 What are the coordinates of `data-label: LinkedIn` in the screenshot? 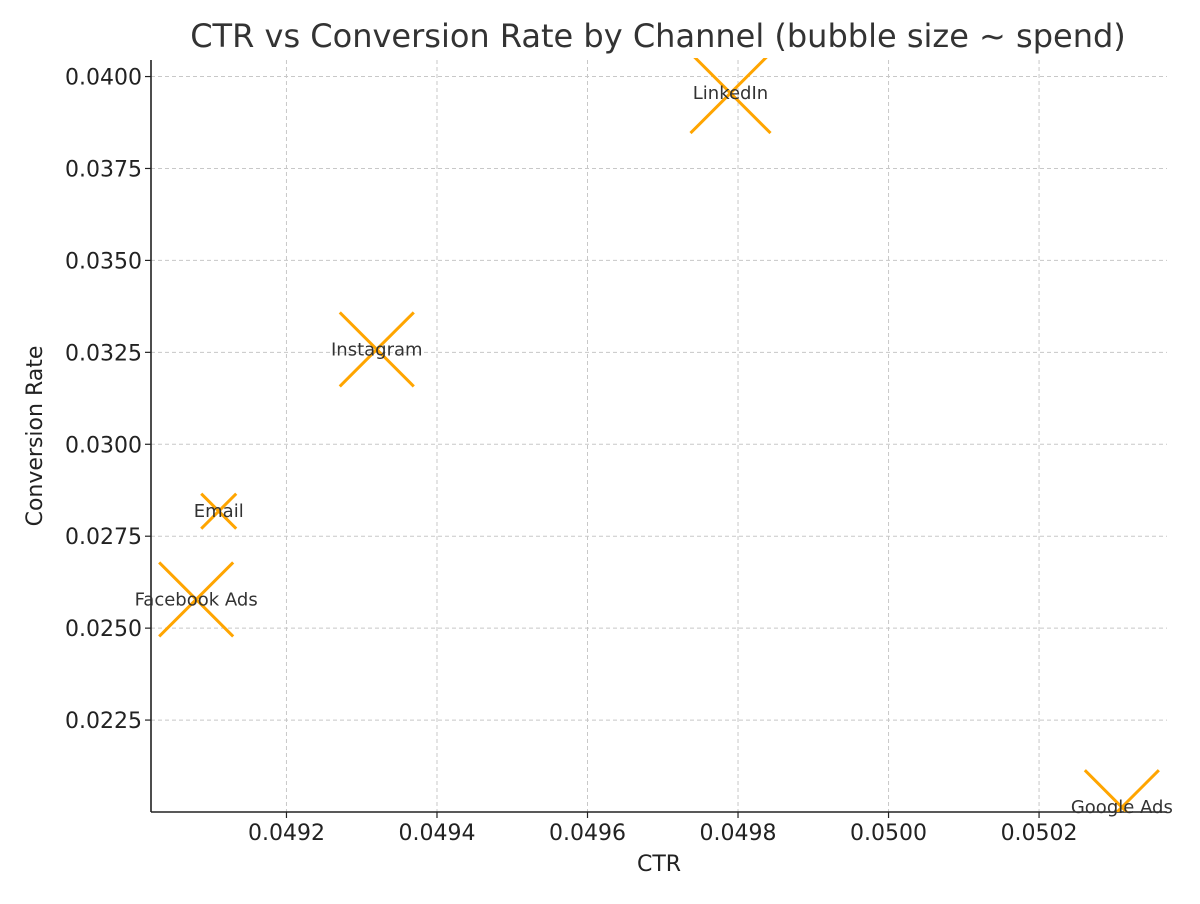 It's located at (730, 93).